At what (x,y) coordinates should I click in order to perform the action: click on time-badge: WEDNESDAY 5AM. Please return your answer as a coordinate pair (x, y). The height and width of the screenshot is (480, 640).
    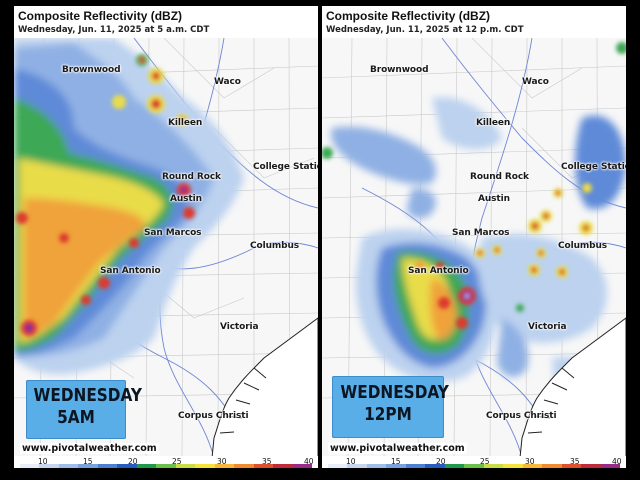
    Looking at the image, I should click on (84, 409).